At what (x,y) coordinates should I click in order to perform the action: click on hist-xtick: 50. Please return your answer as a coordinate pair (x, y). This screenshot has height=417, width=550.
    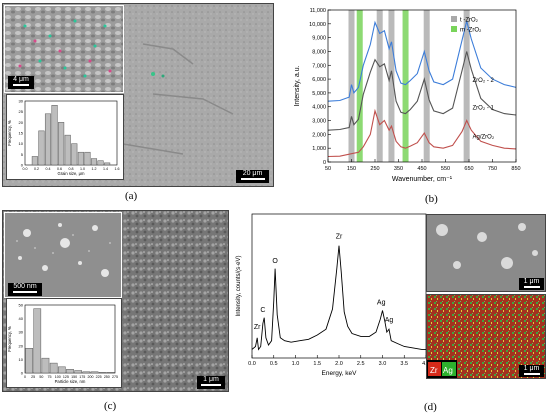
    Looking at the image, I should click on (41, 377).